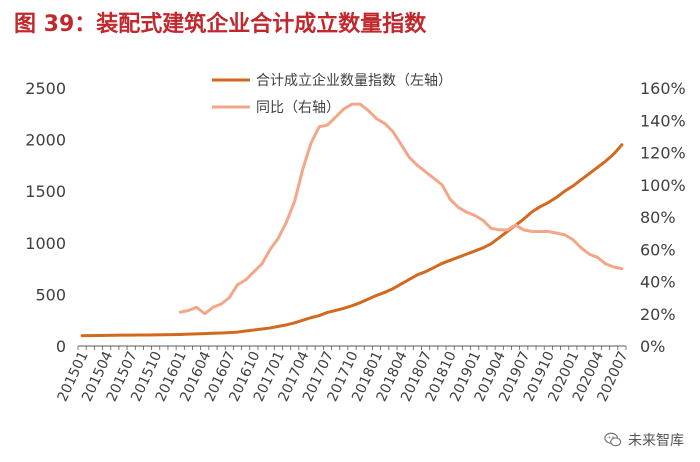 The image size is (700, 462). I want to click on y-left-tick-label: 1500, so click(45, 191).